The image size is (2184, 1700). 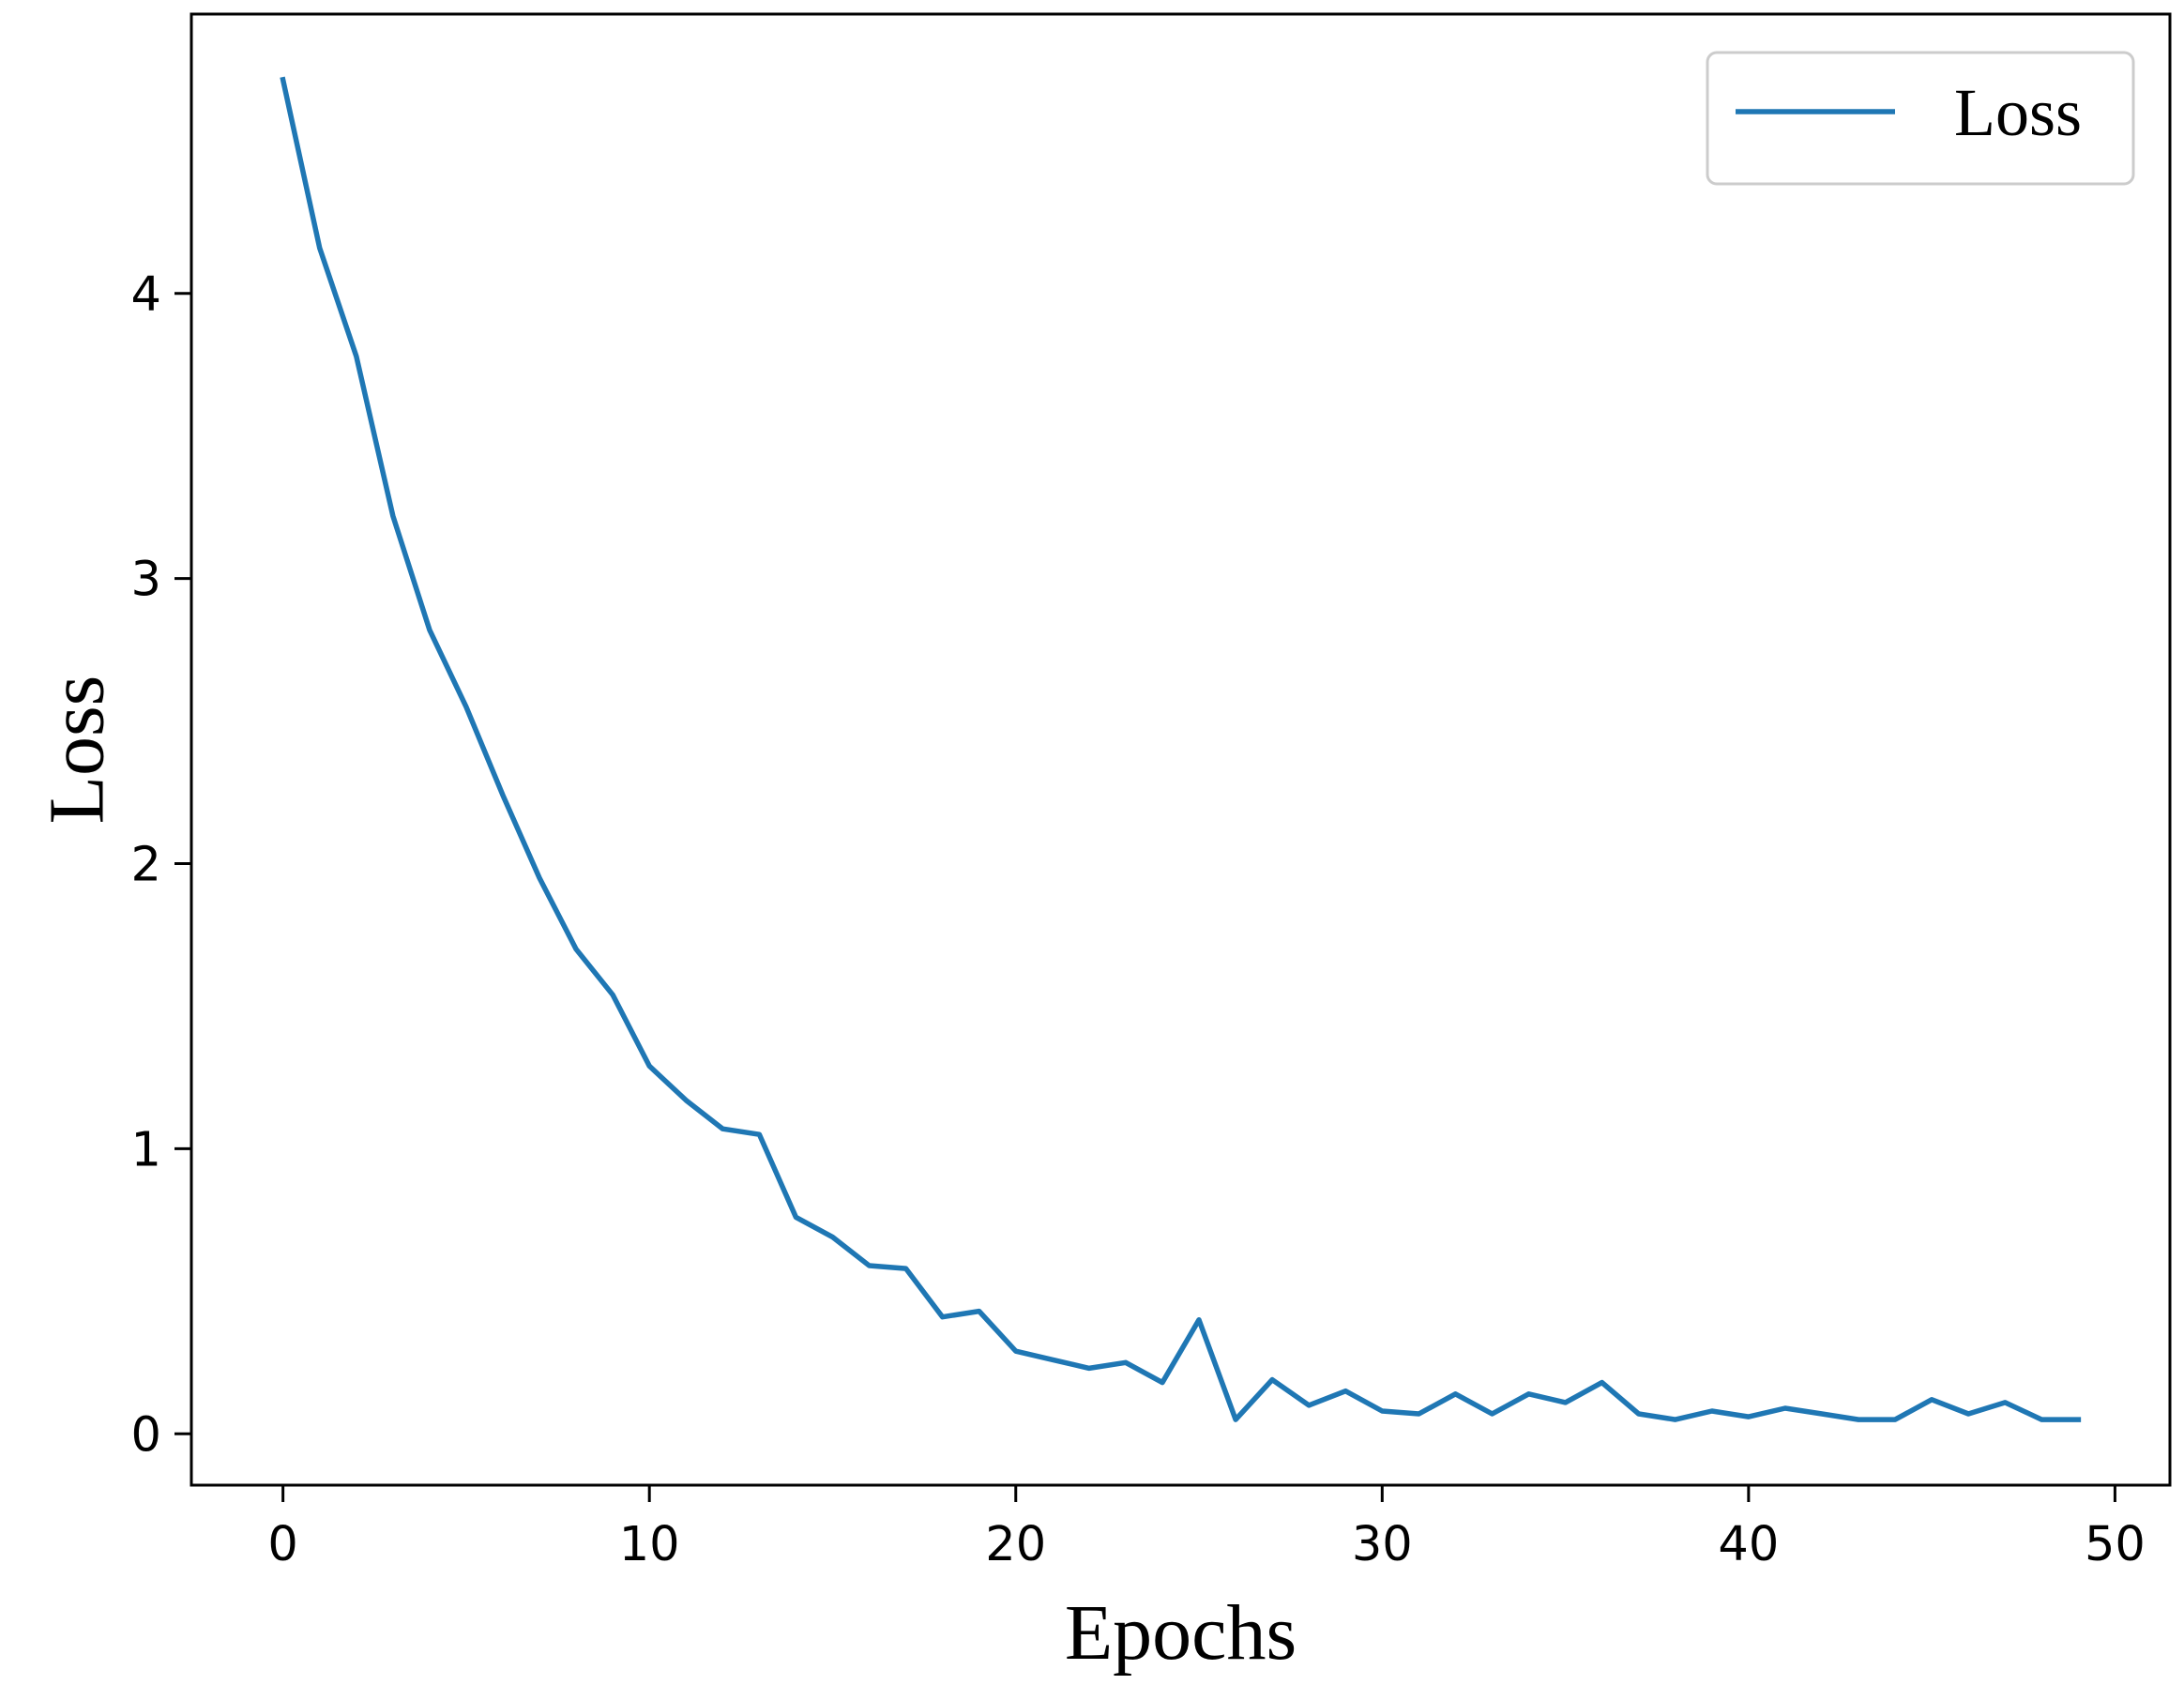 What do you see at coordinates (2018, 113) in the screenshot?
I see `legend-label: Loss` at bounding box center [2018, 113].